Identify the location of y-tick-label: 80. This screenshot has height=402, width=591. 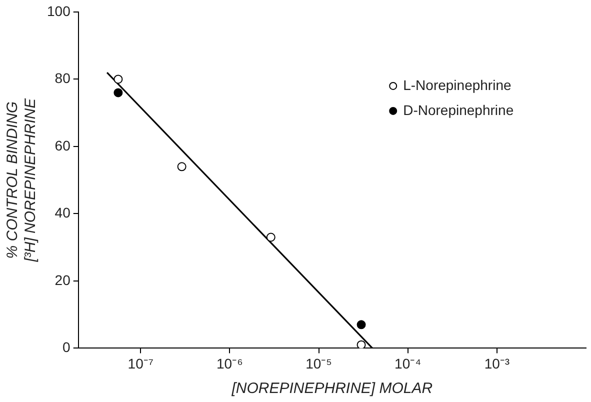
(62, 78).